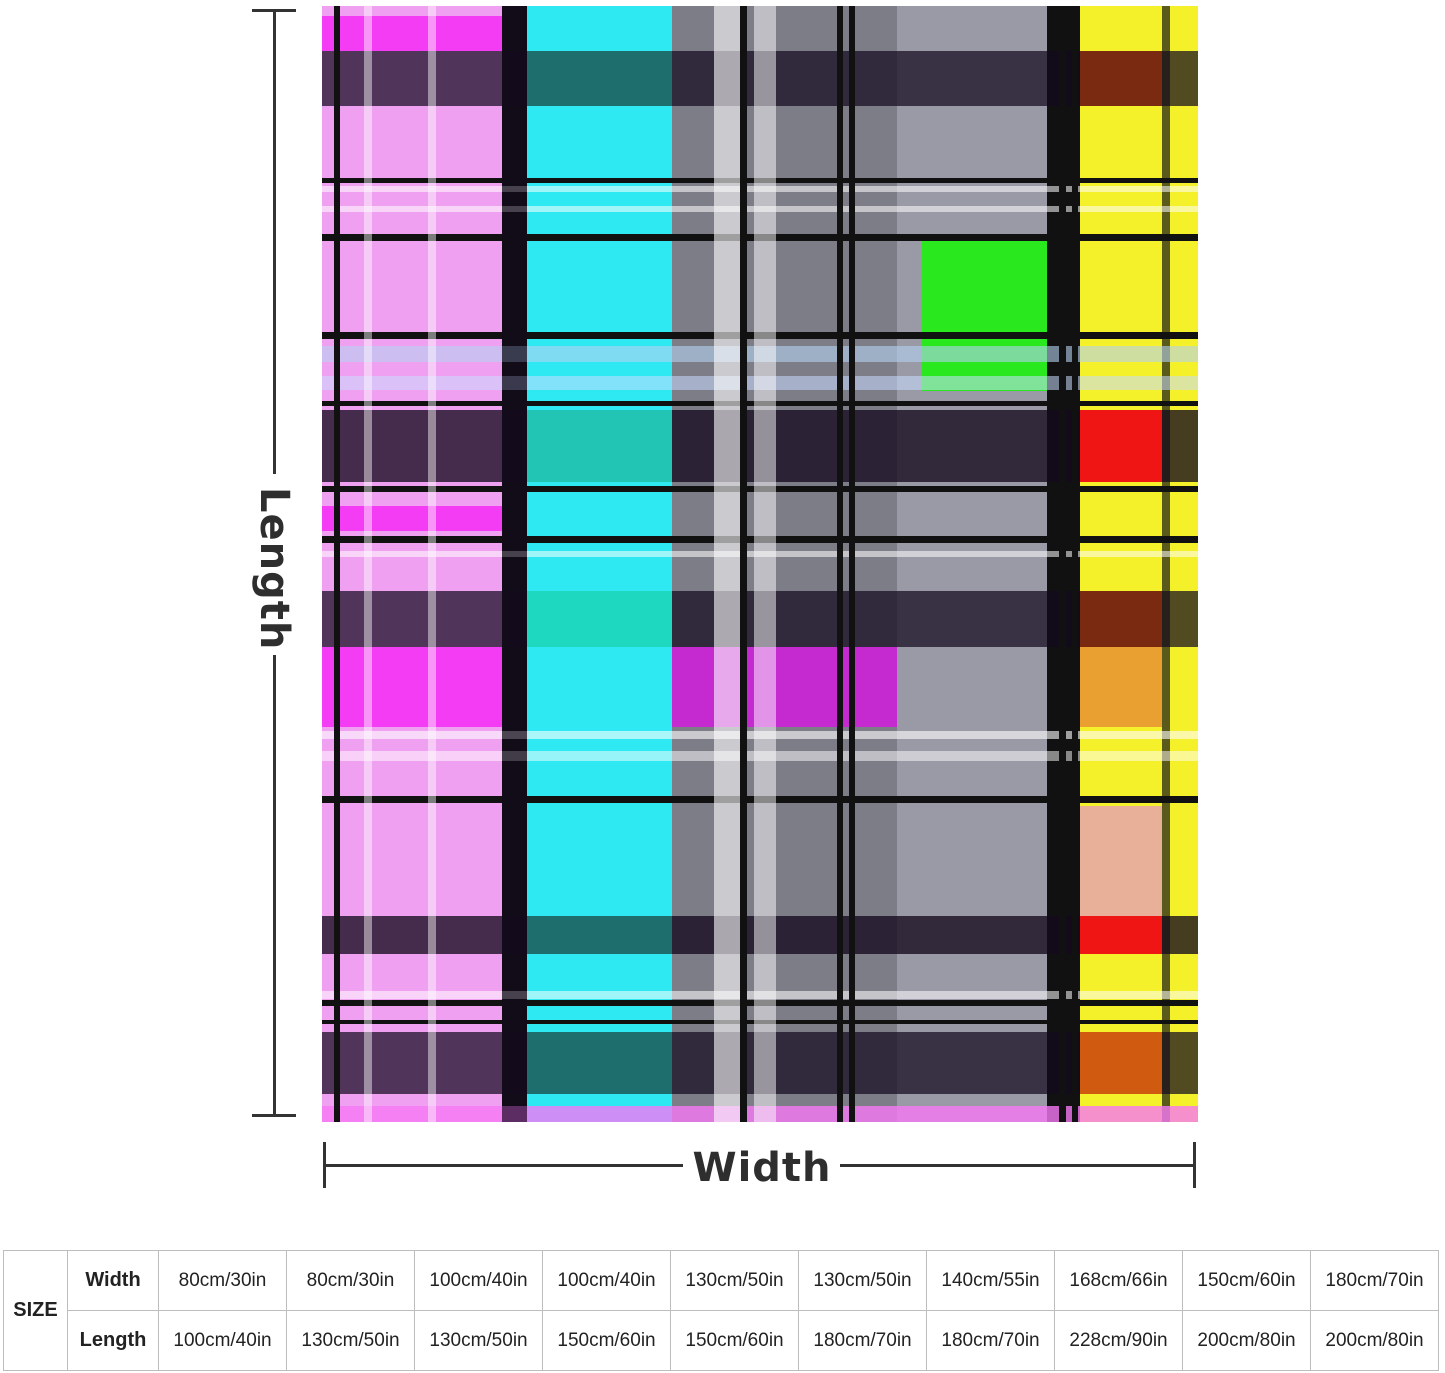  What do you see at coordinates (274, 569) in the screenshot?
I see `length-label: Length` at bounding box center [274, 569].